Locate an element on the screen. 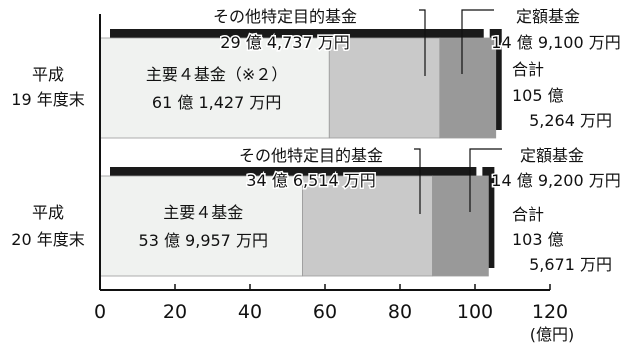 Image resolution: width=630 pixels, height=347 pixels. x-tick-label-4: 80 is located at coordinates (400, 312).